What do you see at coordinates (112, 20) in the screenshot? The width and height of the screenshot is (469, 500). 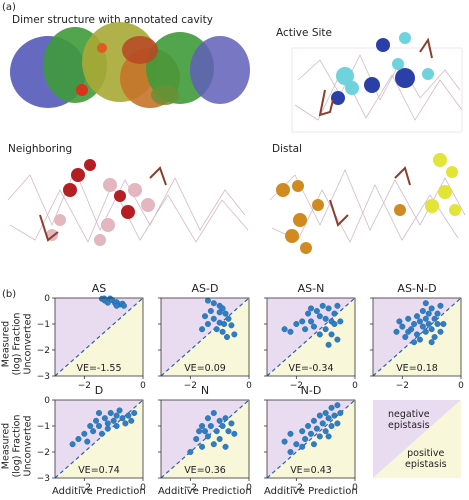 I see `view-title-dimer: Dimer structure with annotated cavity` at bounding box center [112, 20].